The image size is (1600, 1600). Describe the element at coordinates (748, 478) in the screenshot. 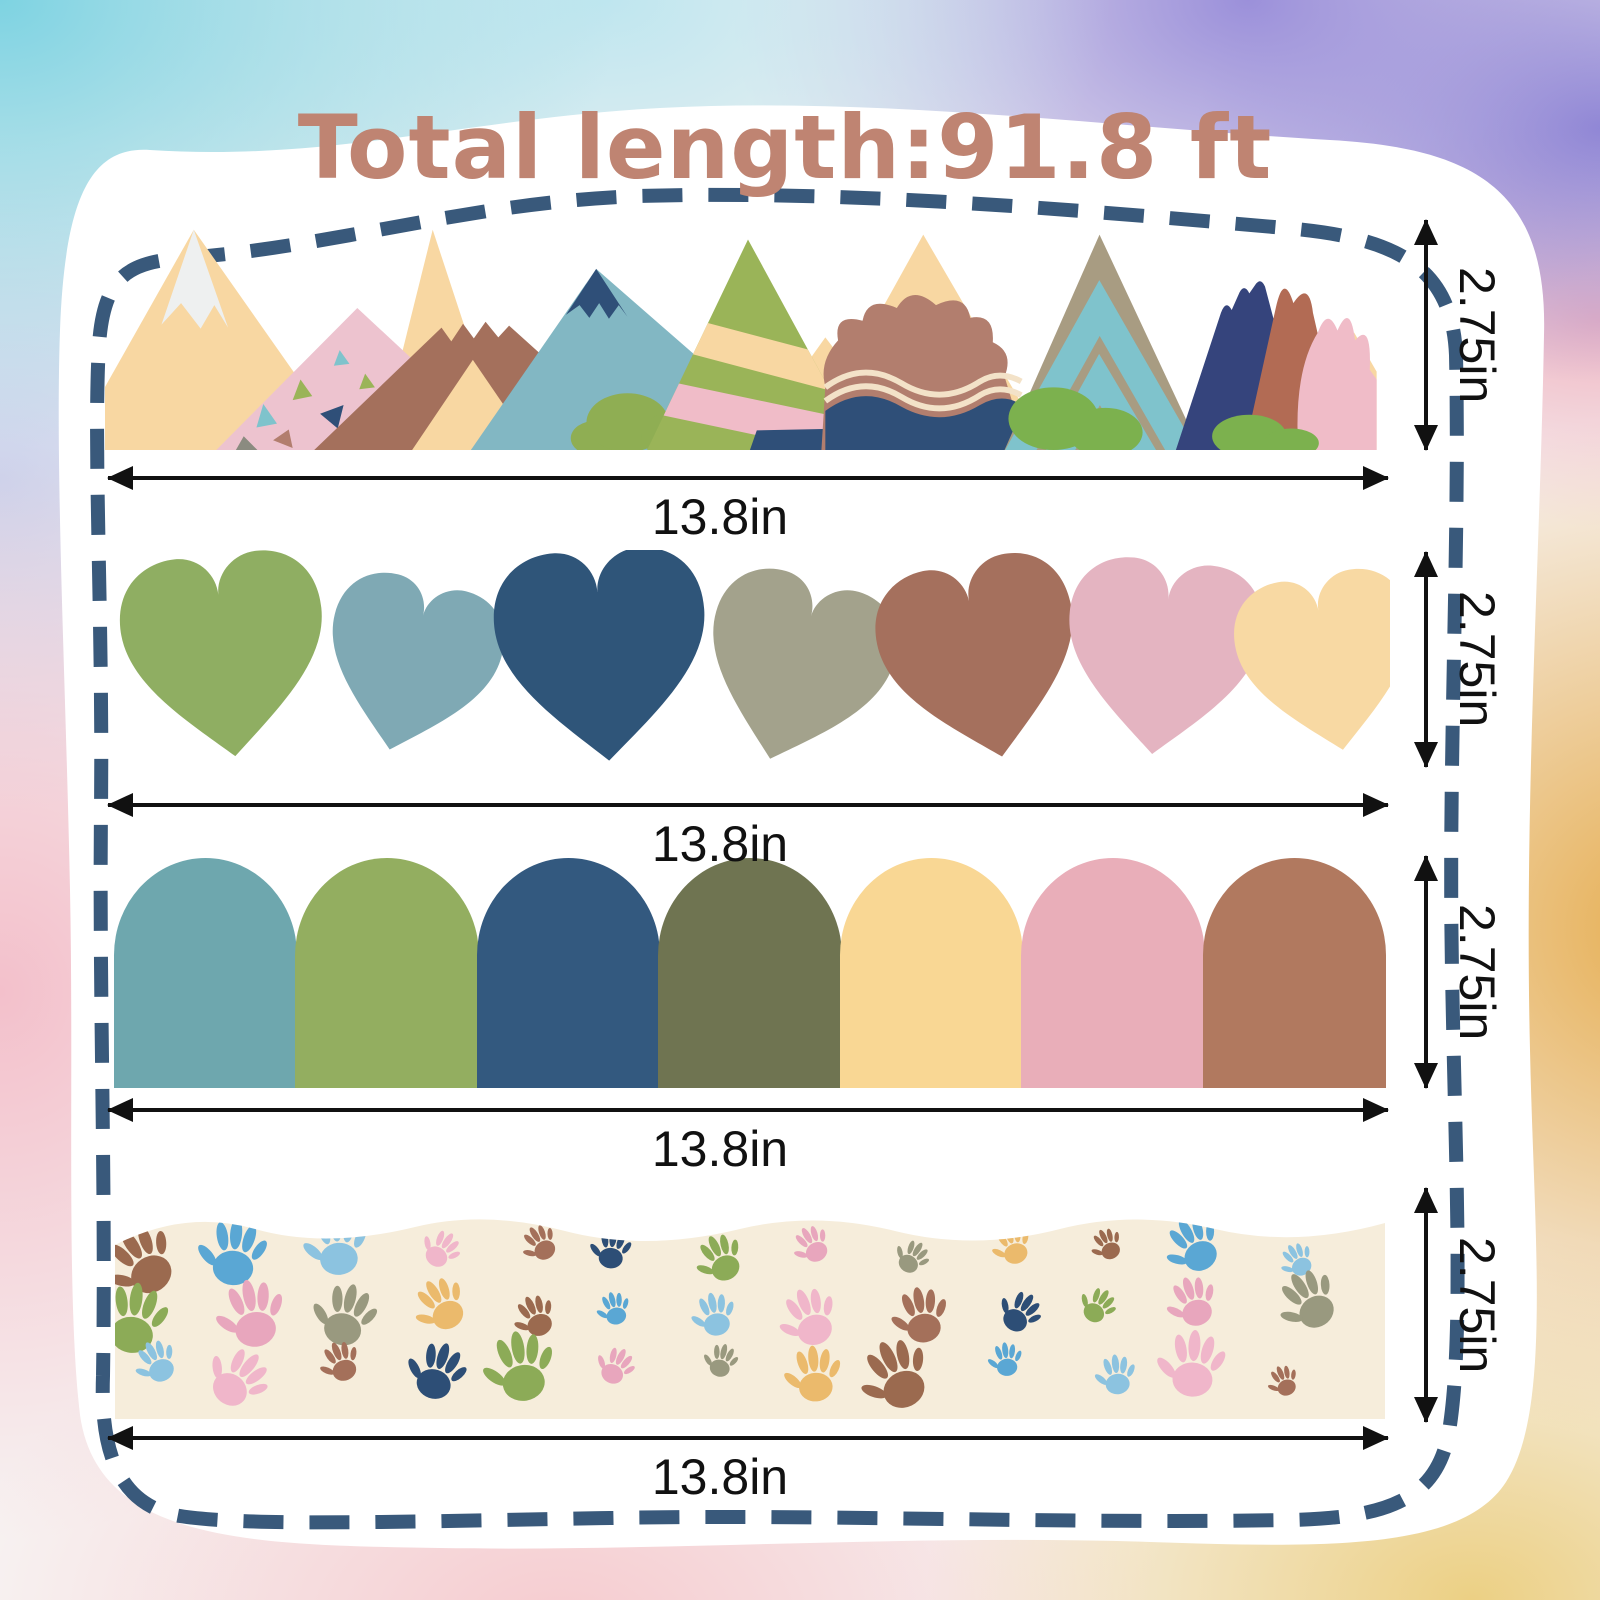

I see `width-arrow-mountains` at that location.